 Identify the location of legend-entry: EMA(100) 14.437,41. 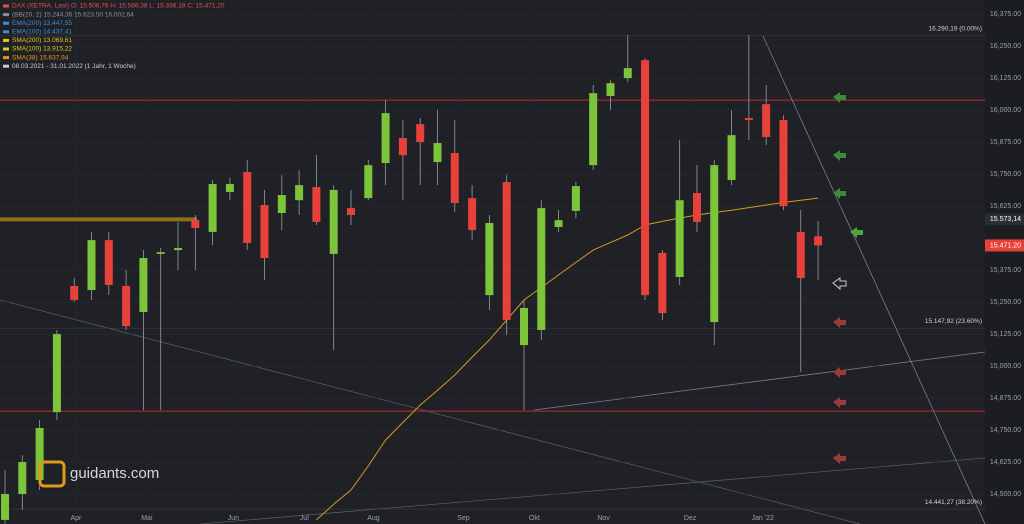
(42, 32).